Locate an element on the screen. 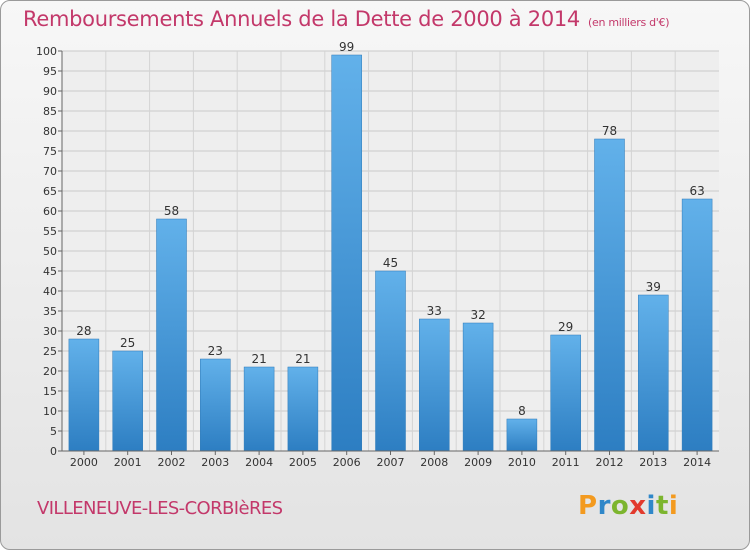 The height and width of the screenshot is (550, 750). bar-value-label: 33 is located at coordinates (434, 311).